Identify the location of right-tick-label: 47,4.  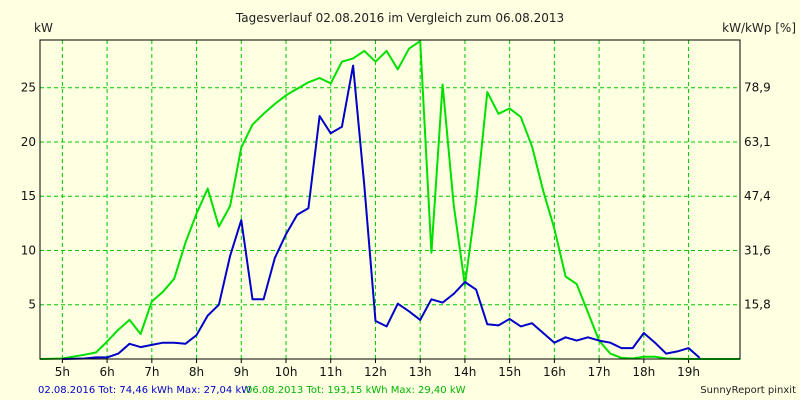
(757, 196).